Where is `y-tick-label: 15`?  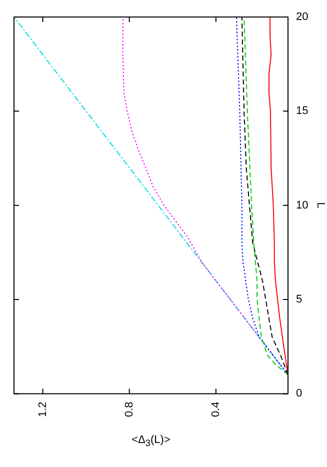 y-tick-label: 15 is located at coordinates (302, 111).